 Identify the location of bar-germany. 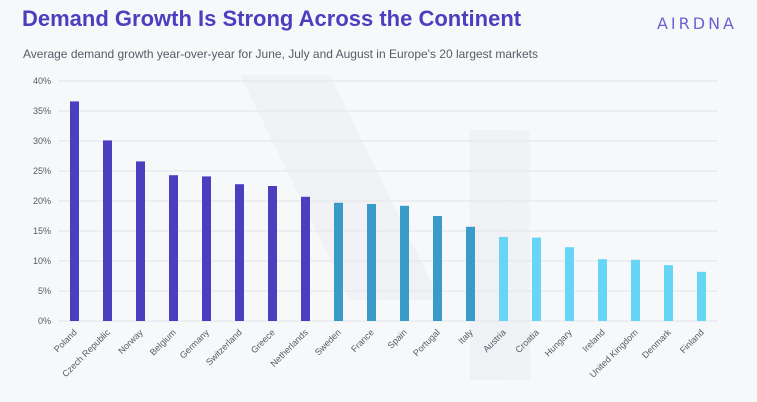
(206, 248).